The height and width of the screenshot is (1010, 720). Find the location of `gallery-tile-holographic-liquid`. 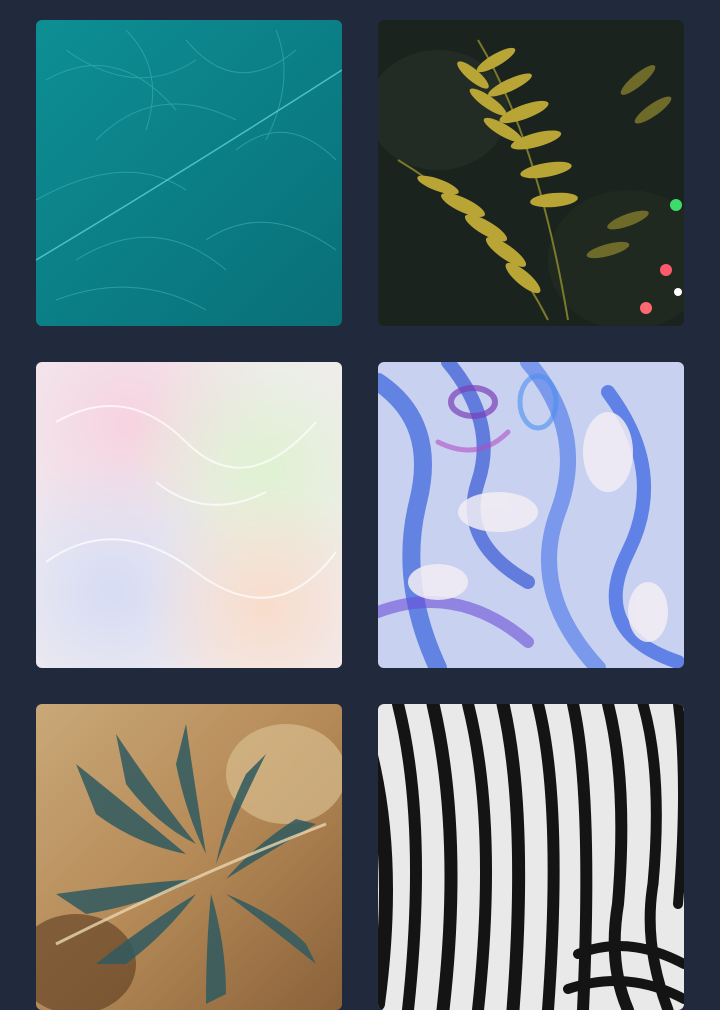

gallery-tile-holographic-liquid is located at coordinates (531, 515).